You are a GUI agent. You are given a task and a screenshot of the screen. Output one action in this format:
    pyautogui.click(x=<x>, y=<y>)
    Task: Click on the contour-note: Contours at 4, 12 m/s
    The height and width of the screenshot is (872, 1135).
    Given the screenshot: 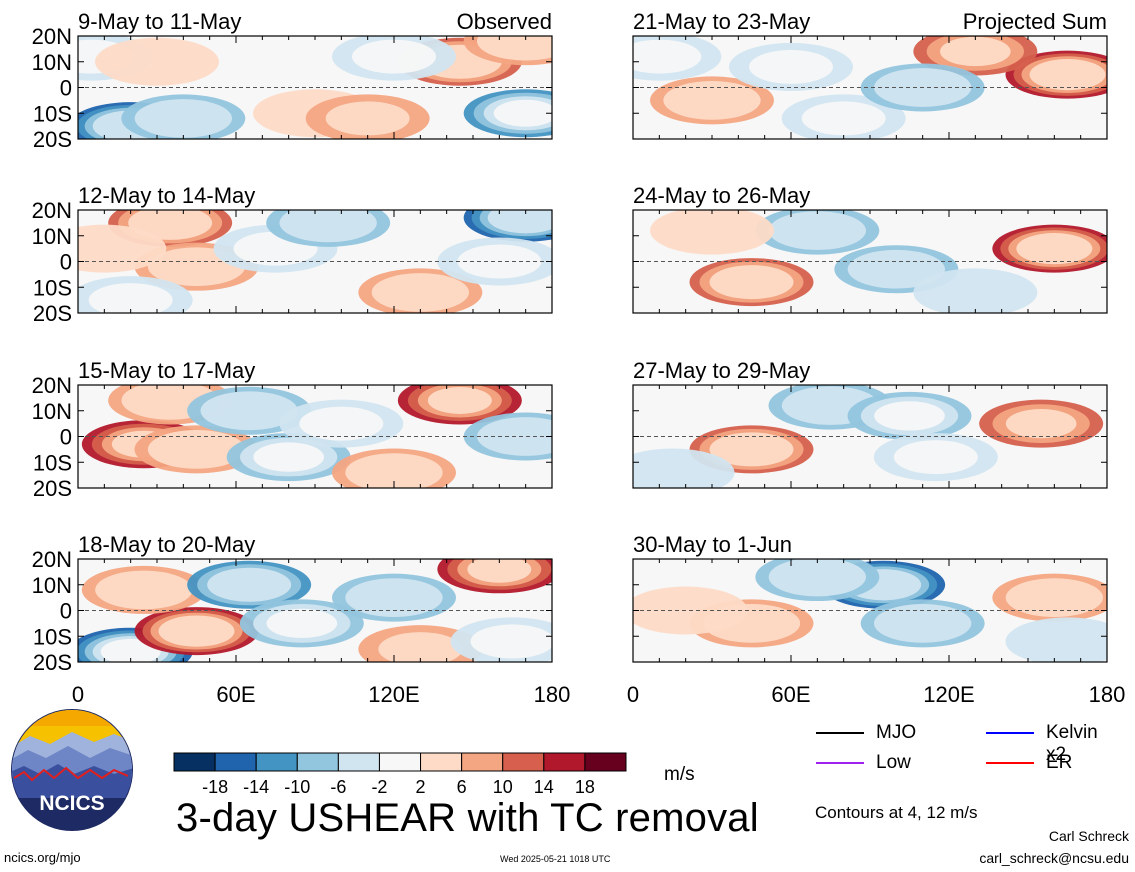 What is the action you would take?
    pyautogui.click(x=896, y=812)
    